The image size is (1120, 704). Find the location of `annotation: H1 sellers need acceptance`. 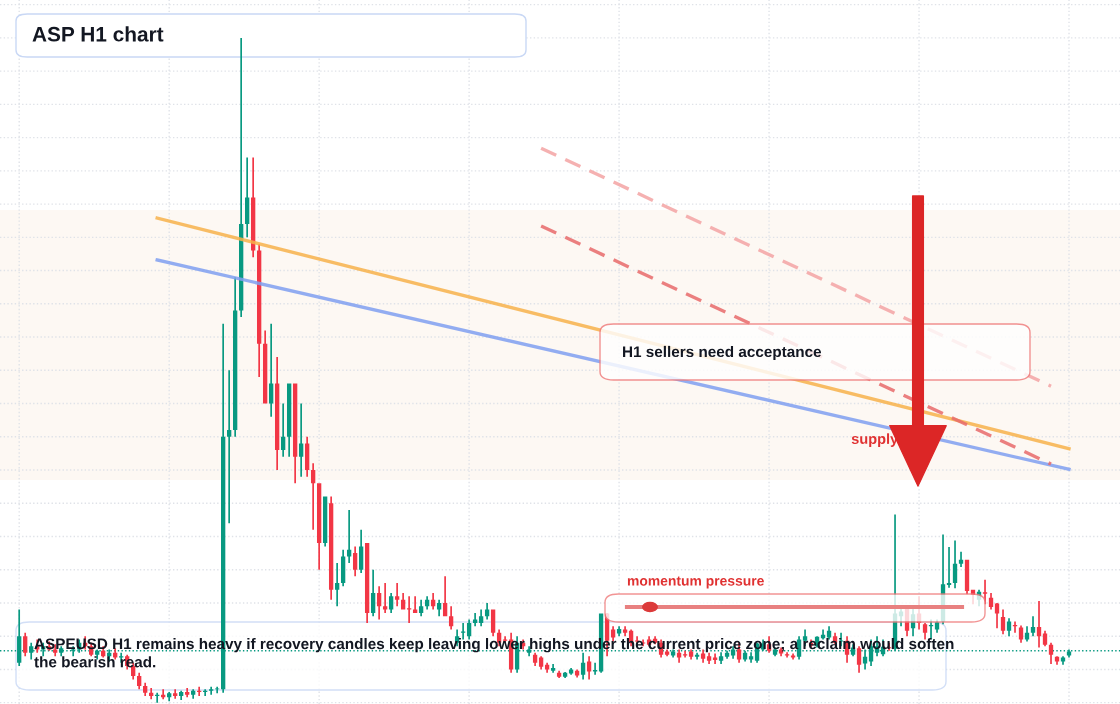

annotation: H1 sellers need acceptance is located at coordinates (722, 353).